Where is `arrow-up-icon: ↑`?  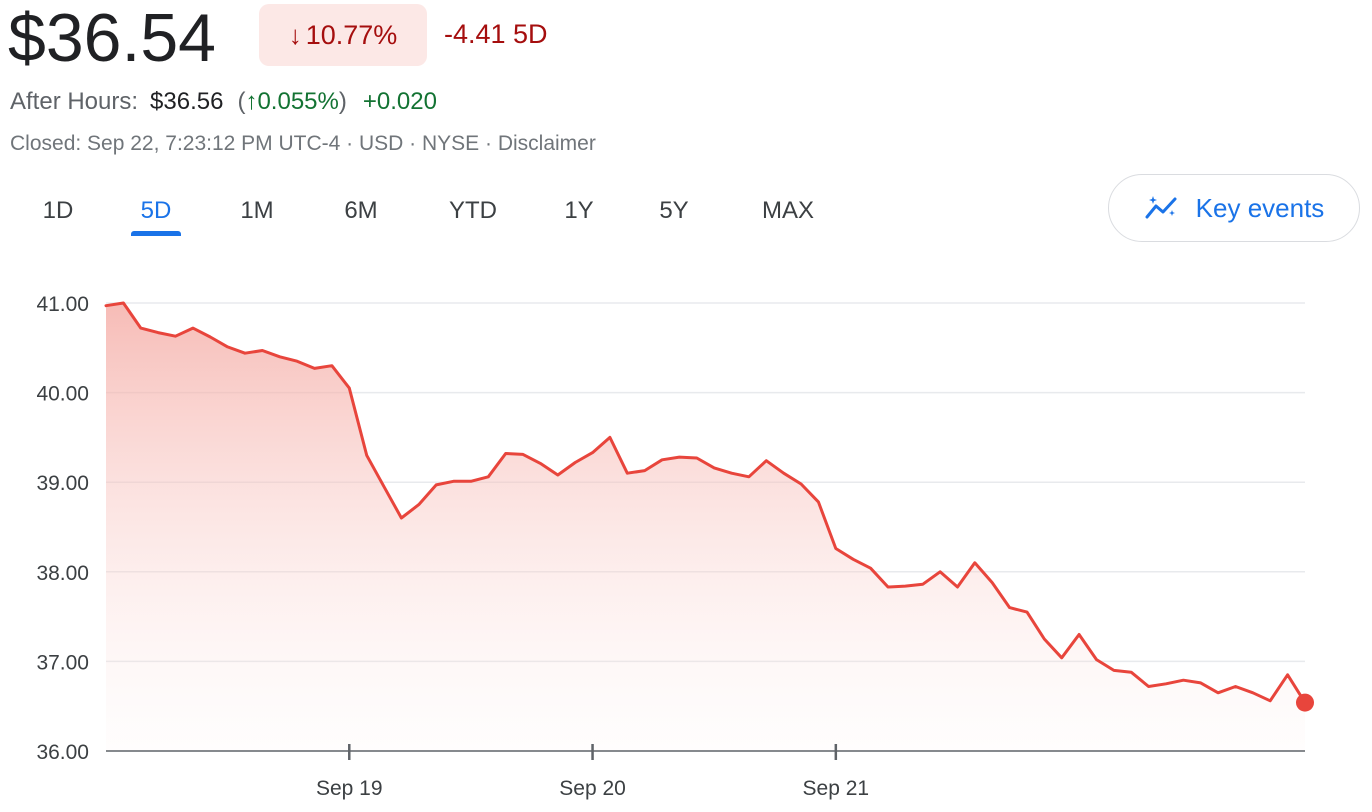
arrow-up-icon: ↑ is located at coordinates (251, 101).